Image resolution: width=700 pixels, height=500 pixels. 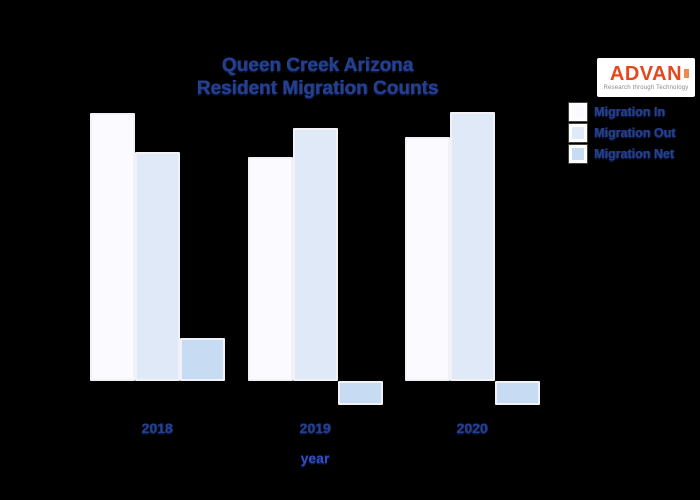 I want to click on legend-swatch-migration-net, so click(x=578, y=153).